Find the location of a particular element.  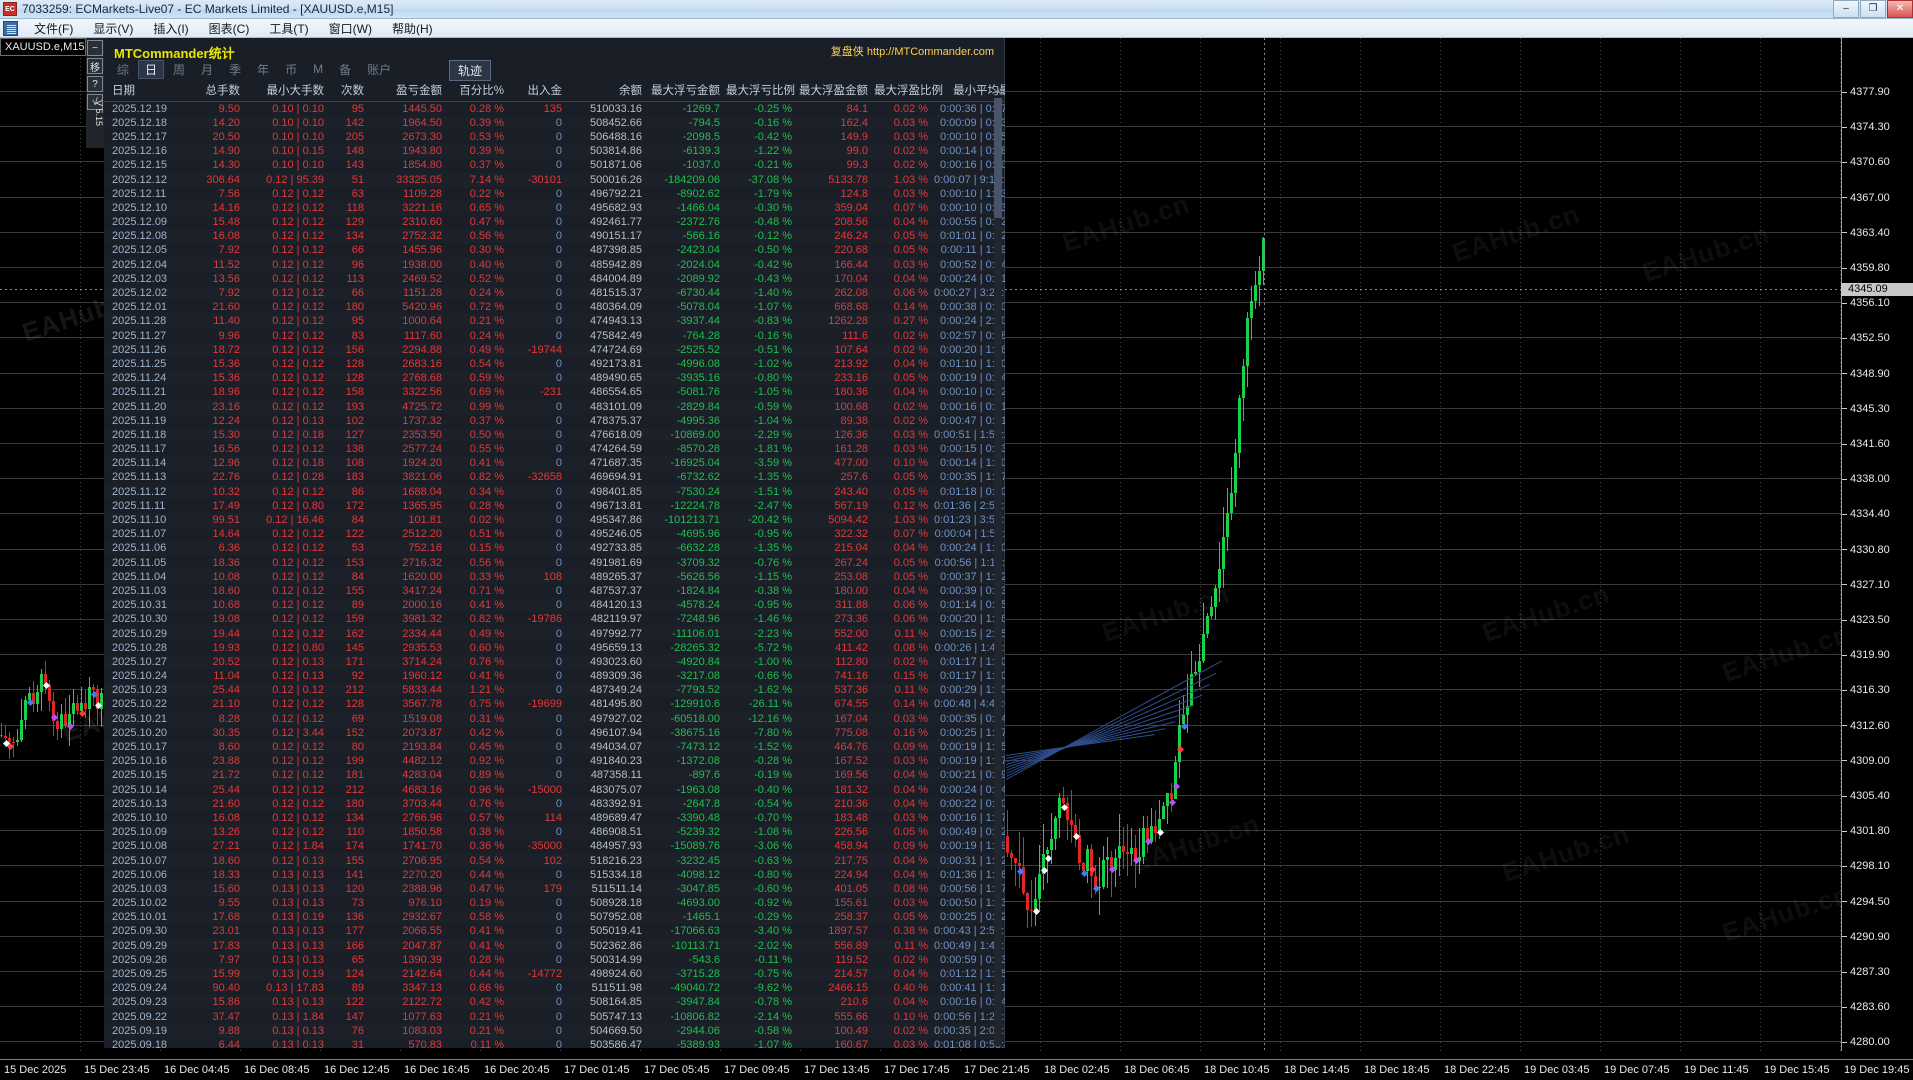

menu-item-tools: 工具(T) is located at coordinates (289, 28).